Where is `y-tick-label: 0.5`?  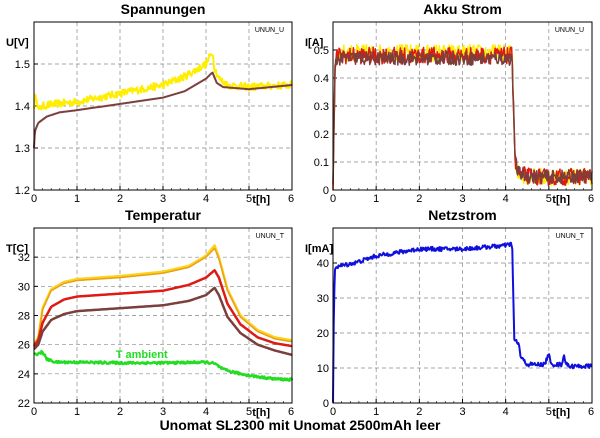 y-tick-label: 0.5 is located at coordinates (321, 51).